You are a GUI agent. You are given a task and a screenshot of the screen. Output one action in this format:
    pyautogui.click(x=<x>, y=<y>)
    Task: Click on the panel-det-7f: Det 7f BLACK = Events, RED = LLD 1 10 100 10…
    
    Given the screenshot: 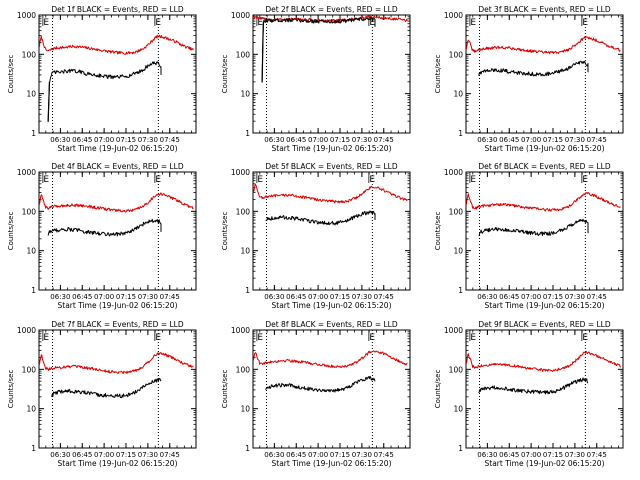 What is the action you would take?
    pyautogui.click(x=102, y=394)
    